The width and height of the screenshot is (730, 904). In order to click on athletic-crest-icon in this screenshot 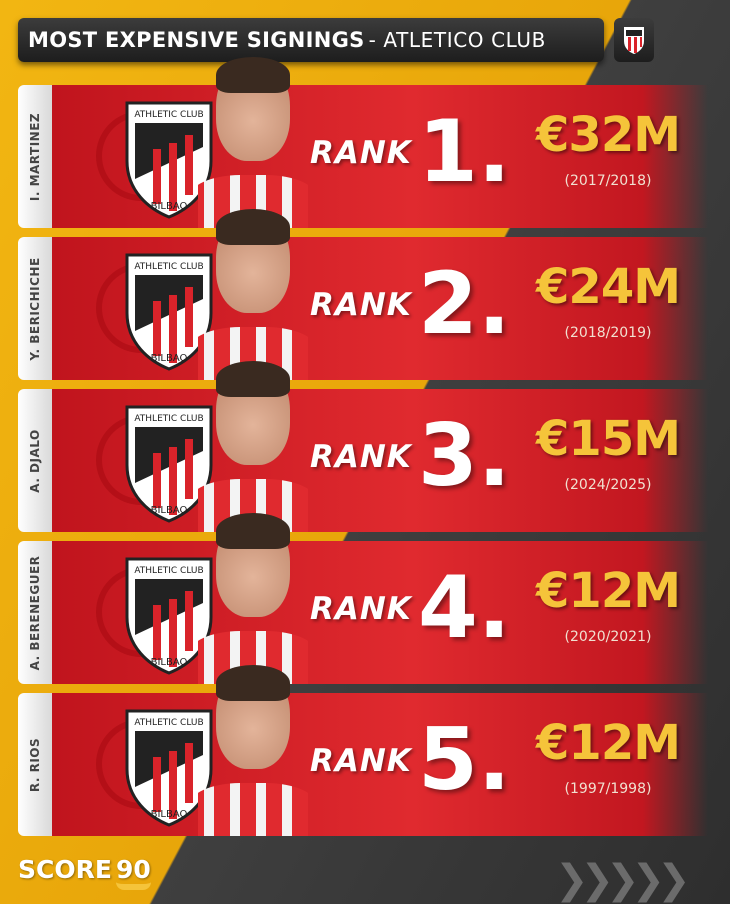, I will do `click(634, 40)`.